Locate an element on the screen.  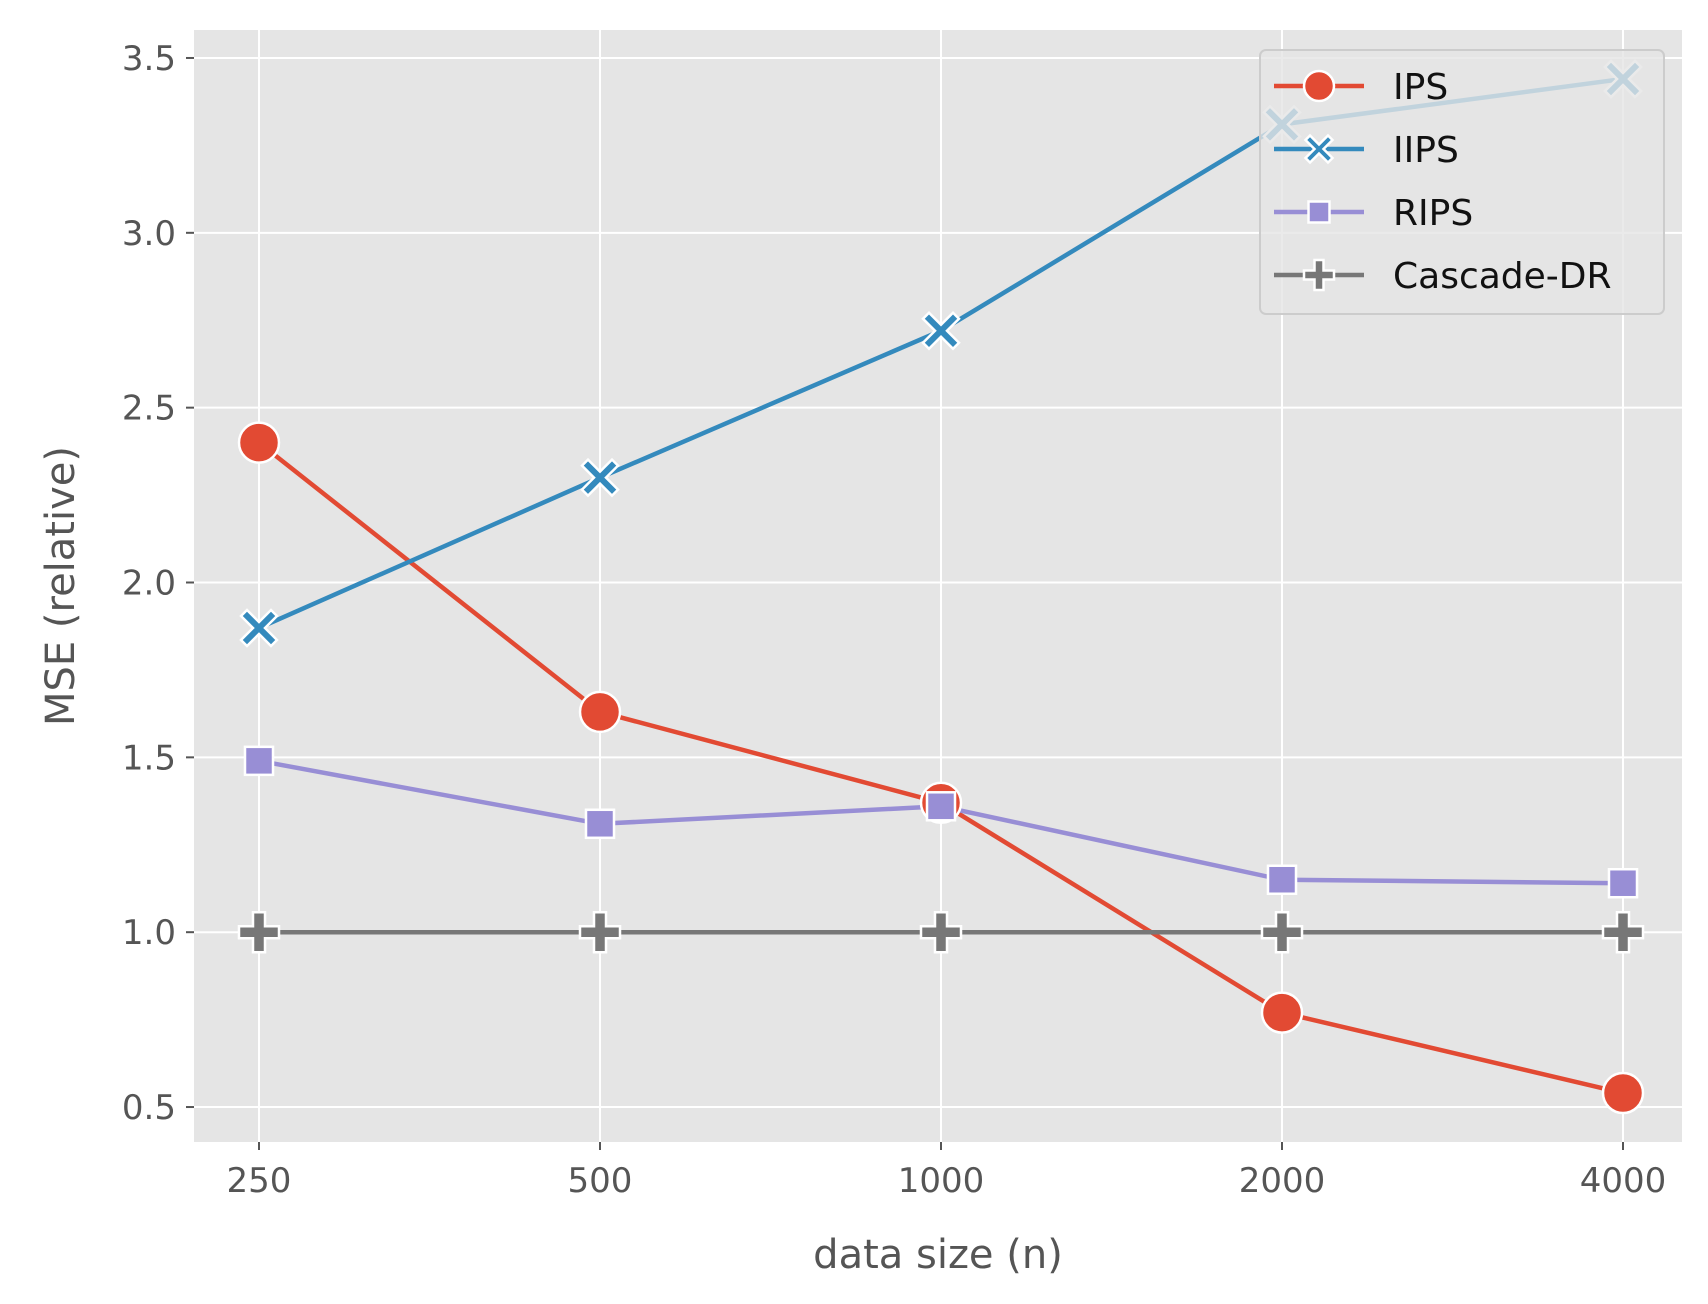
legend-item-rips: RIPS is located at coordinates (1373, 213).